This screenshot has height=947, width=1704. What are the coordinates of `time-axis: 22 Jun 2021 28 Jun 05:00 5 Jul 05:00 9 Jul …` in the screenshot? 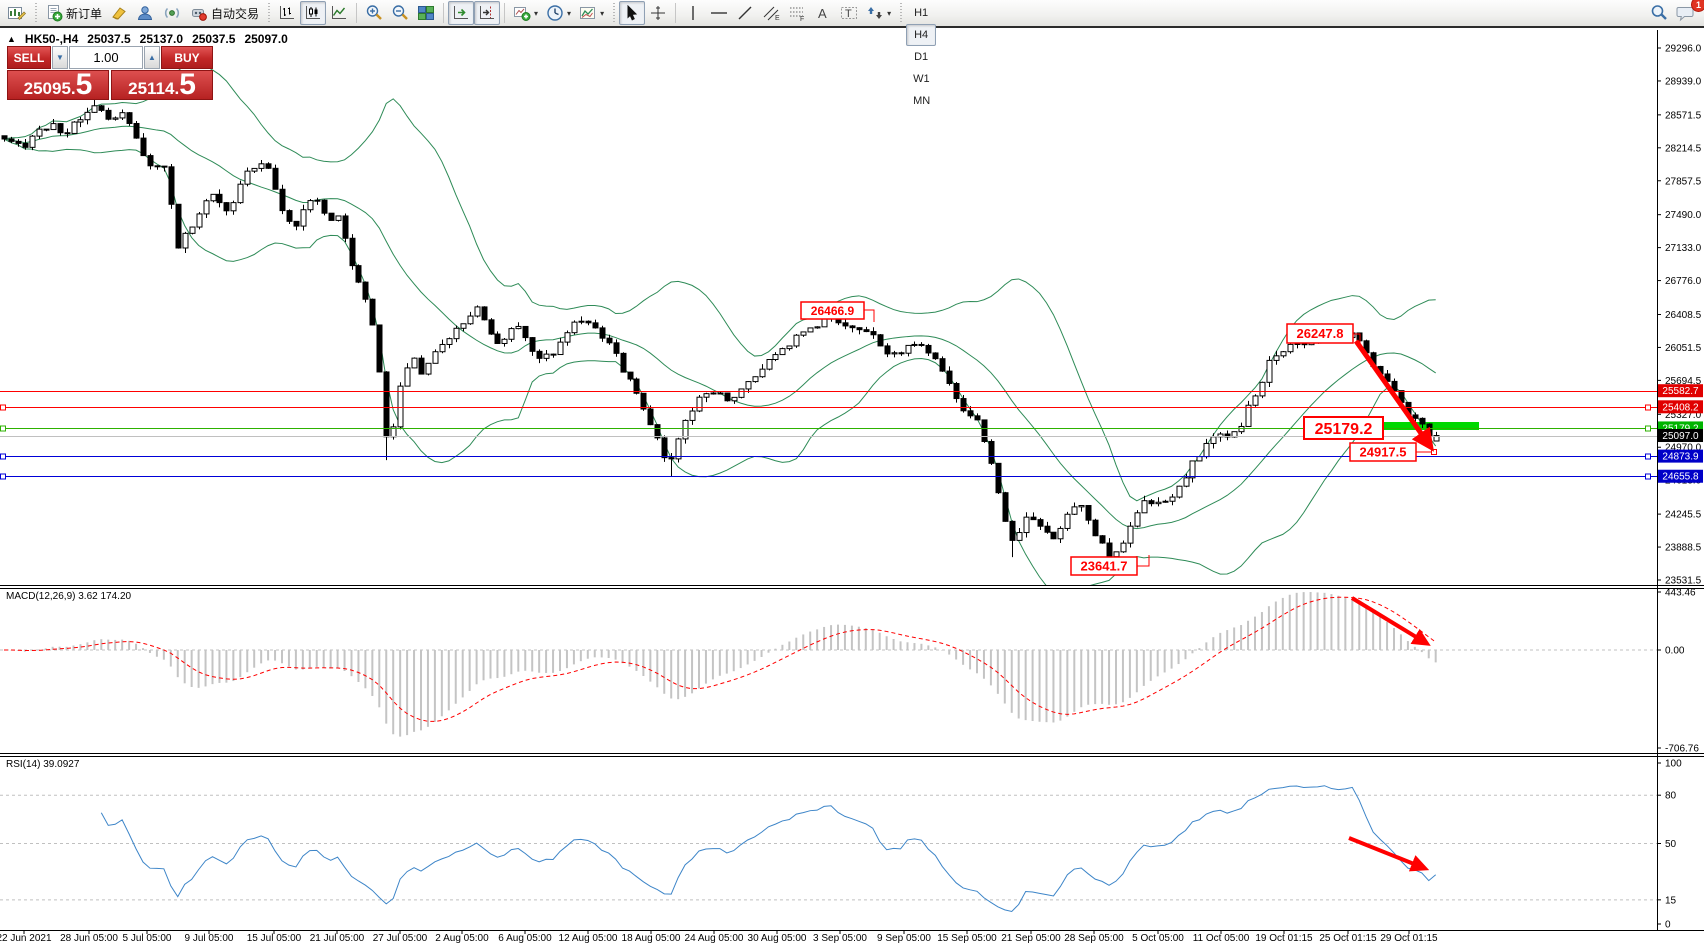 It's located at (719, 937).